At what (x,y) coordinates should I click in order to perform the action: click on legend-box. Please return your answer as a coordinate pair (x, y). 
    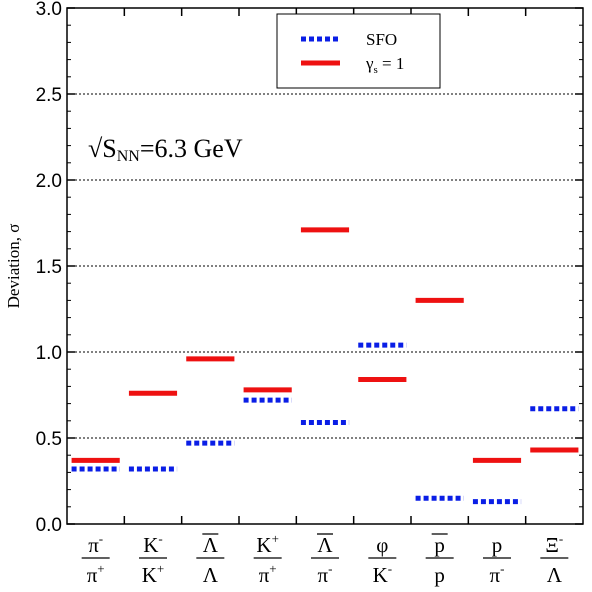
    Looking at the image, I should click on (358, 51).